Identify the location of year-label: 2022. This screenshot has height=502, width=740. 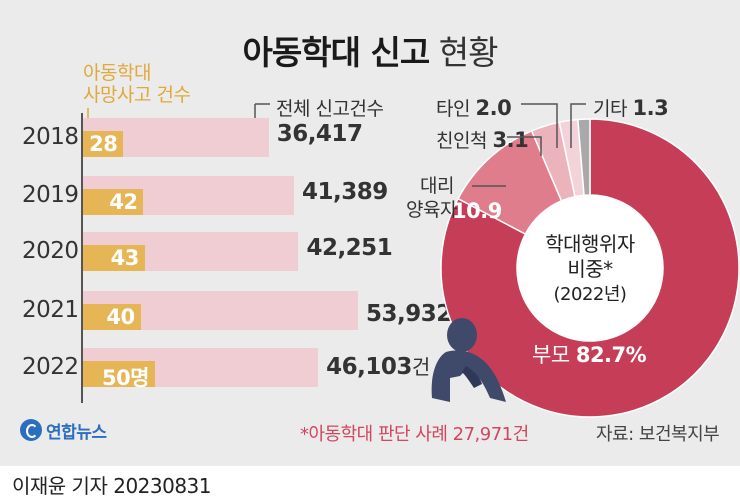
(50, 367).